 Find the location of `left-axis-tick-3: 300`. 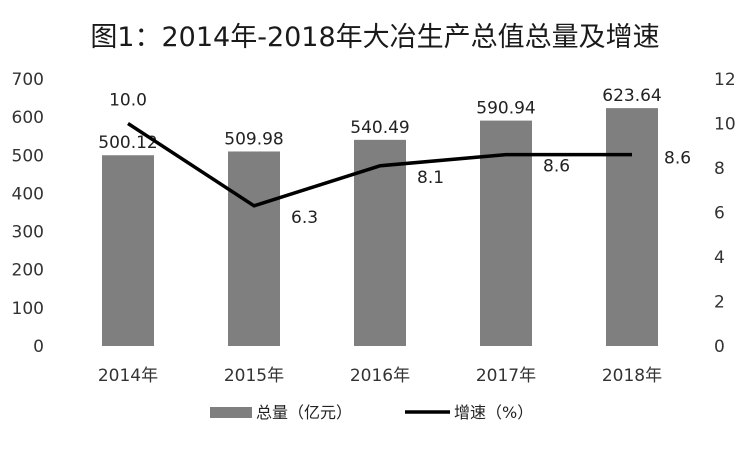

left-axis-tick-3: 300 is located at coordinates (28, 233).